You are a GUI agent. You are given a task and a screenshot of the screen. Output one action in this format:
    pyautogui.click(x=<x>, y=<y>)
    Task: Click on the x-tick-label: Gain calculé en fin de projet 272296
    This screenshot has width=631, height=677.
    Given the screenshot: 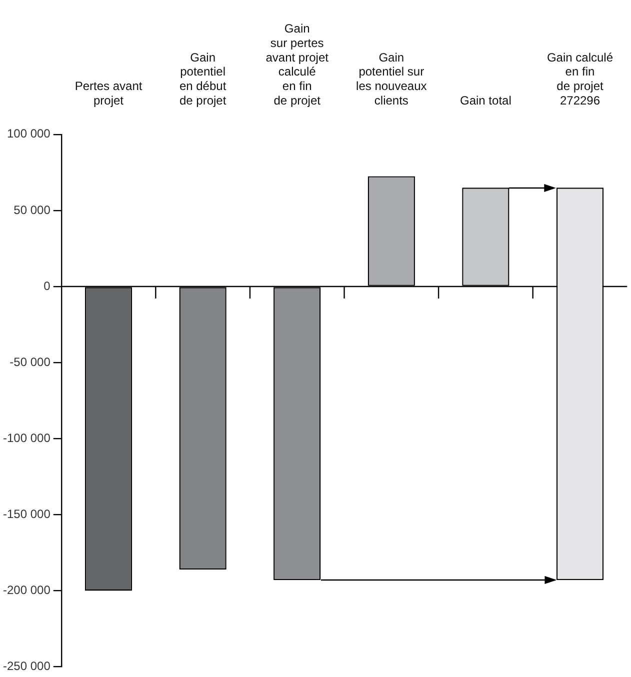 What is the action you would take?
    pyautogui.click(x=580, y=79)
    